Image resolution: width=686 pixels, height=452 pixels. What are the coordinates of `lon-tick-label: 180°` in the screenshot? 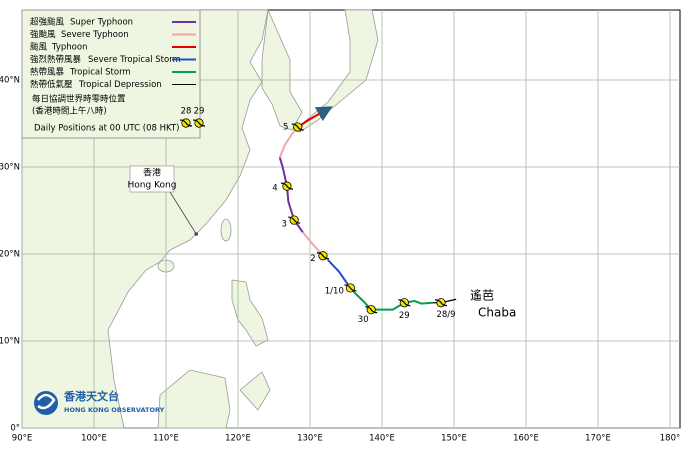 It's located at (670, 439).